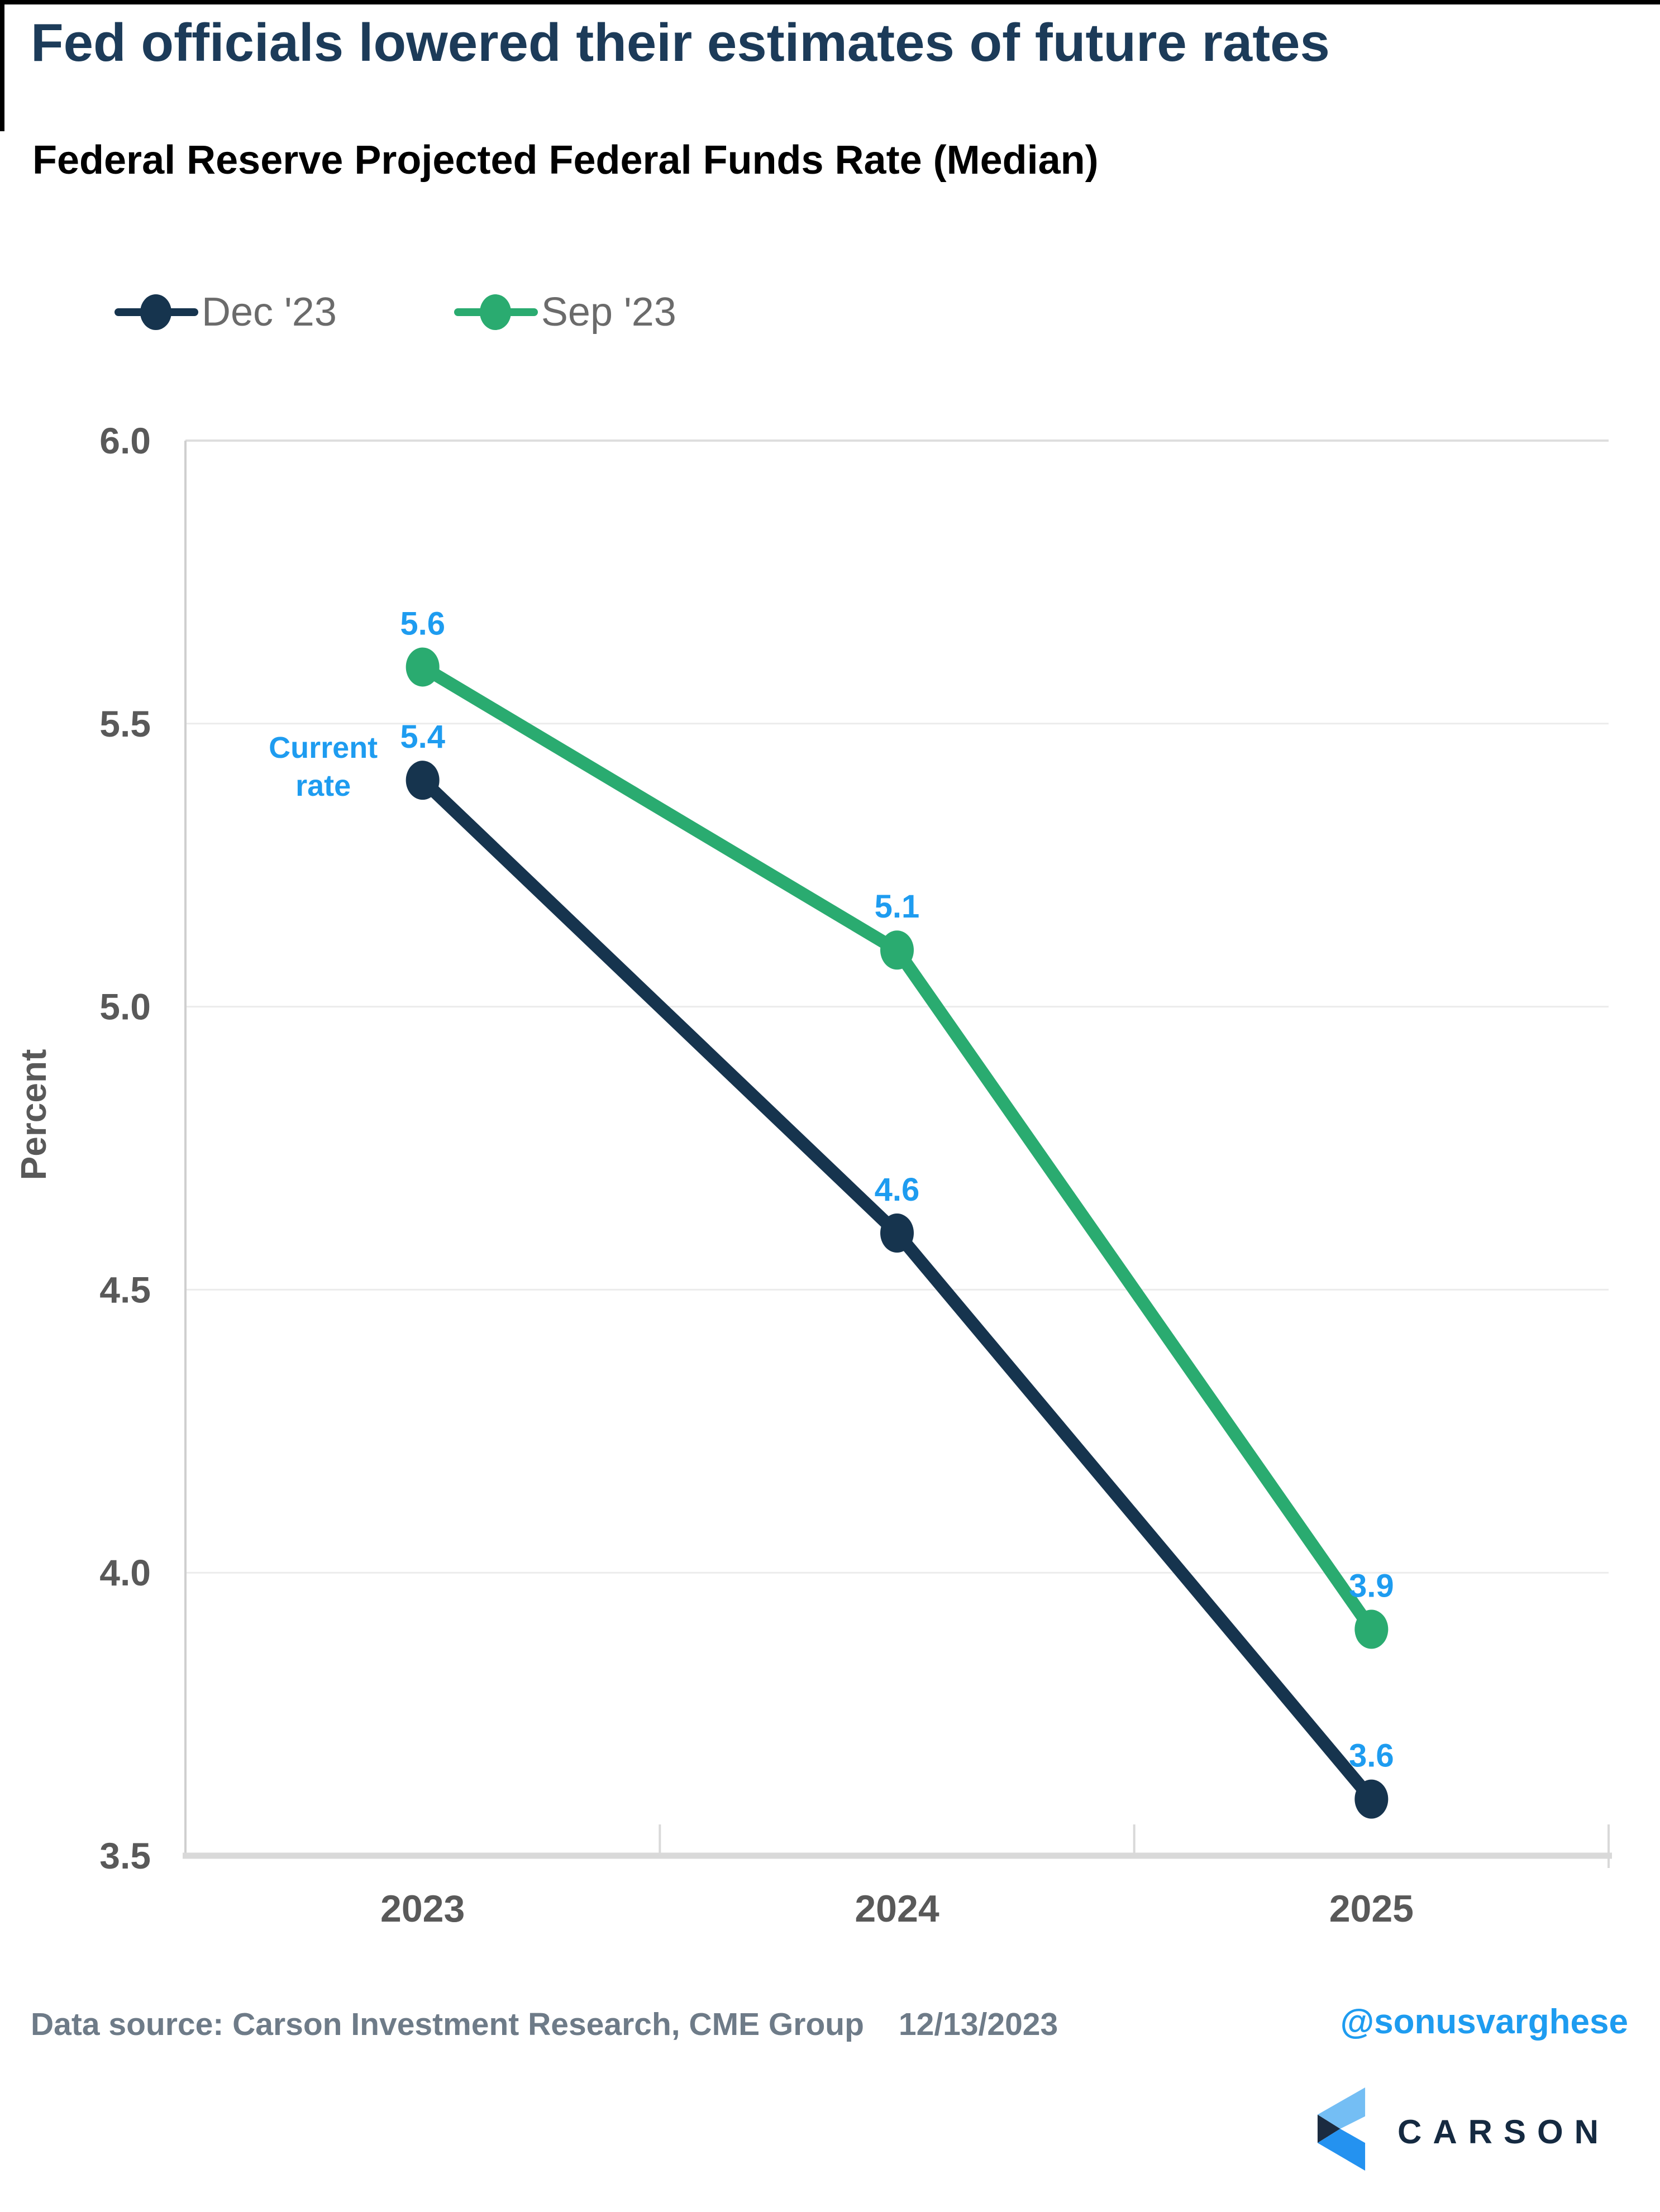 Image resolution: width=1660 pixels, height=2212 pixels. I want to click on x-tick-label: 2024, so click(897, 1909).